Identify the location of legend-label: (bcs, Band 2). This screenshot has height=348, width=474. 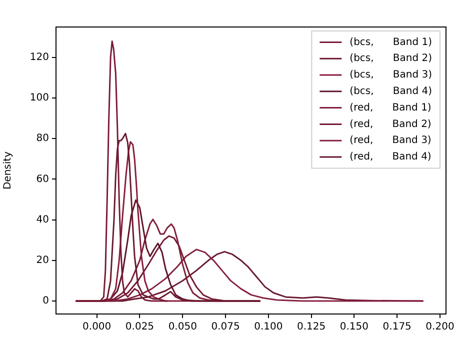
(391, 58).